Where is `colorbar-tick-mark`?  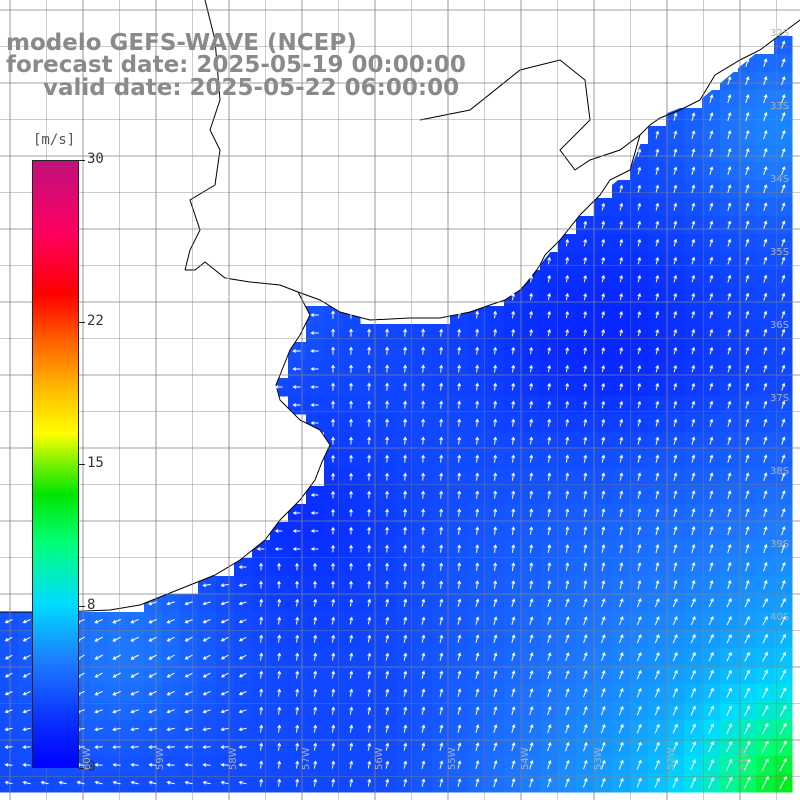
colorbar-tick-mark is located at coordinates (82, 606).